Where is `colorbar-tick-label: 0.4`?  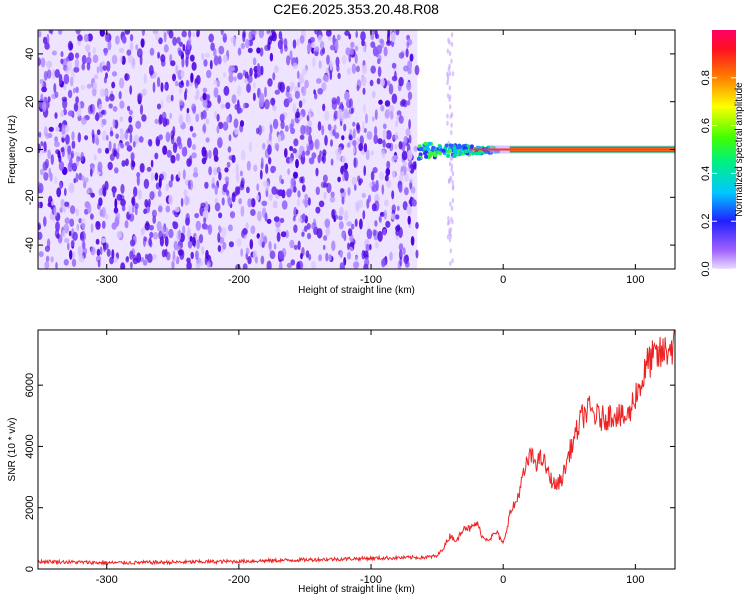
colorbar-tick-label: 0.4 is located at coordinates (706, 173).